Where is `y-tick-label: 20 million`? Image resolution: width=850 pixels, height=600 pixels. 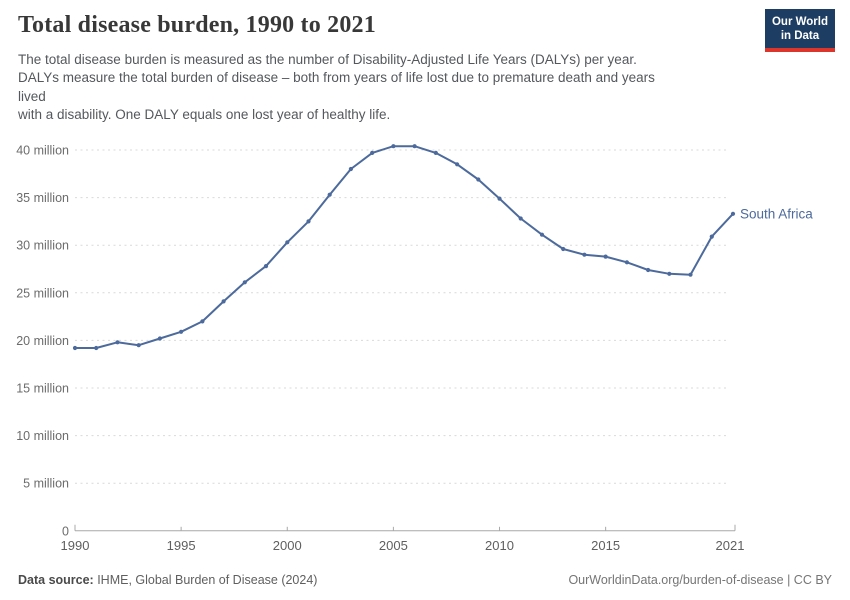
y-tick-label: 20 million is located at coordinates (42, 341).